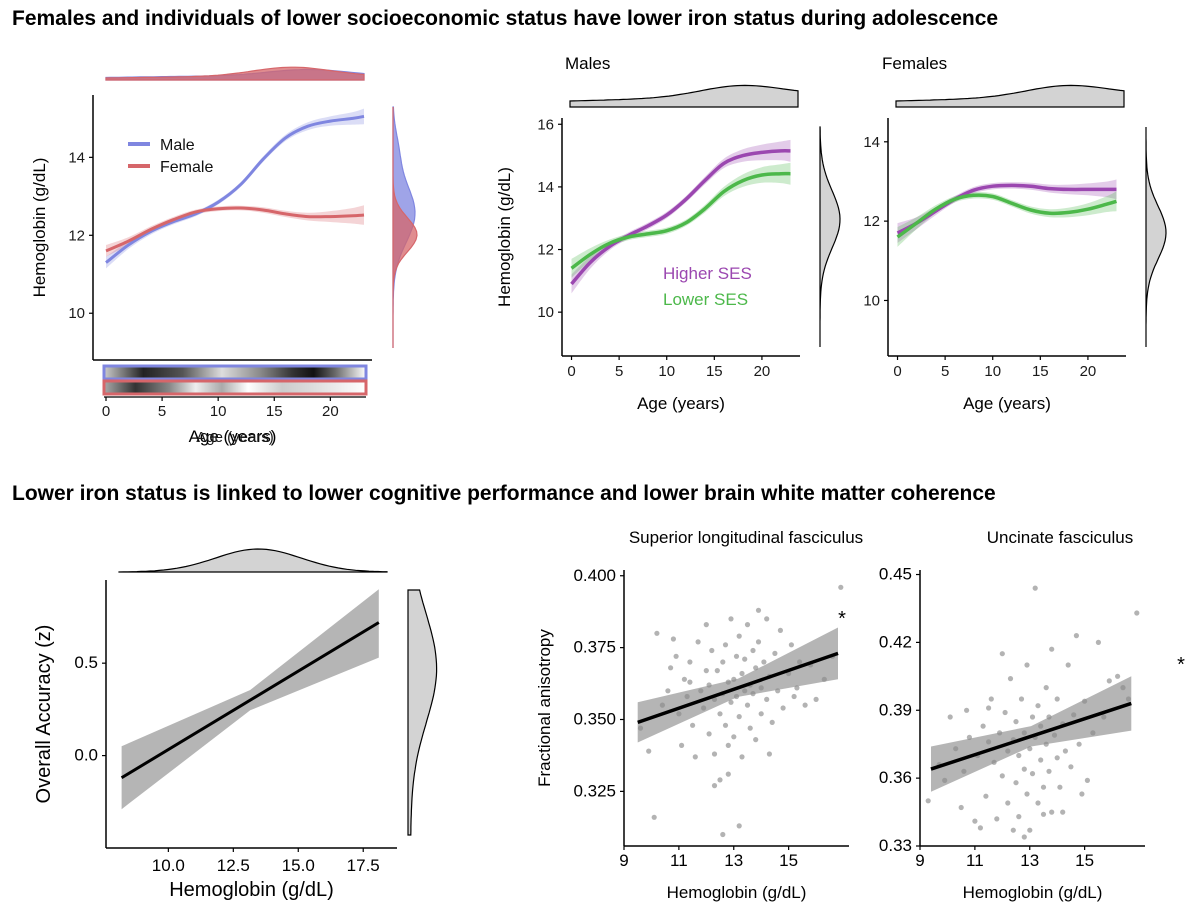  What do you see at coordinates (737, 685) in the screenshot?
I see `confidence-band` at bounding box center [737, 685].